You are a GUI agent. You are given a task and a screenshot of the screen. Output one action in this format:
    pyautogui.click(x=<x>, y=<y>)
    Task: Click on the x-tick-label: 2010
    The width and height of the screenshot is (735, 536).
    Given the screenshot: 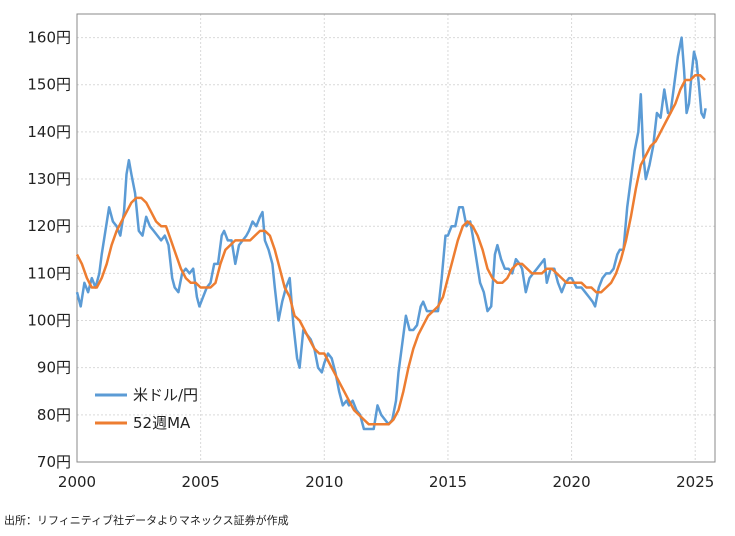 What is the action you would take?
    pyautogui.click(x=324, y=482)
    